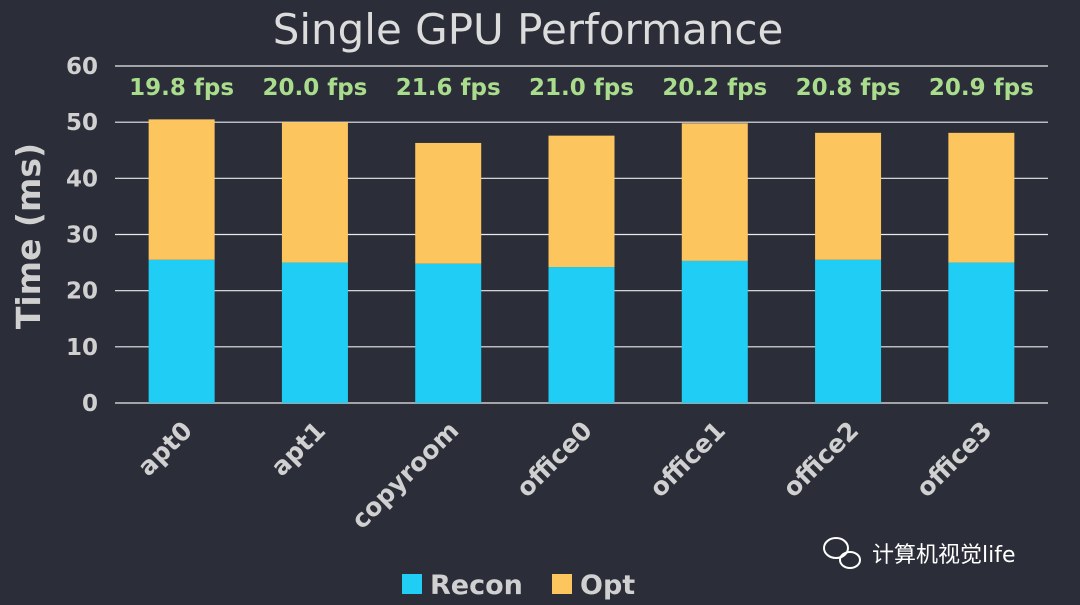 The image size is (1080, 605). I want to click on bar-recon-apt0, so click(181, 331).